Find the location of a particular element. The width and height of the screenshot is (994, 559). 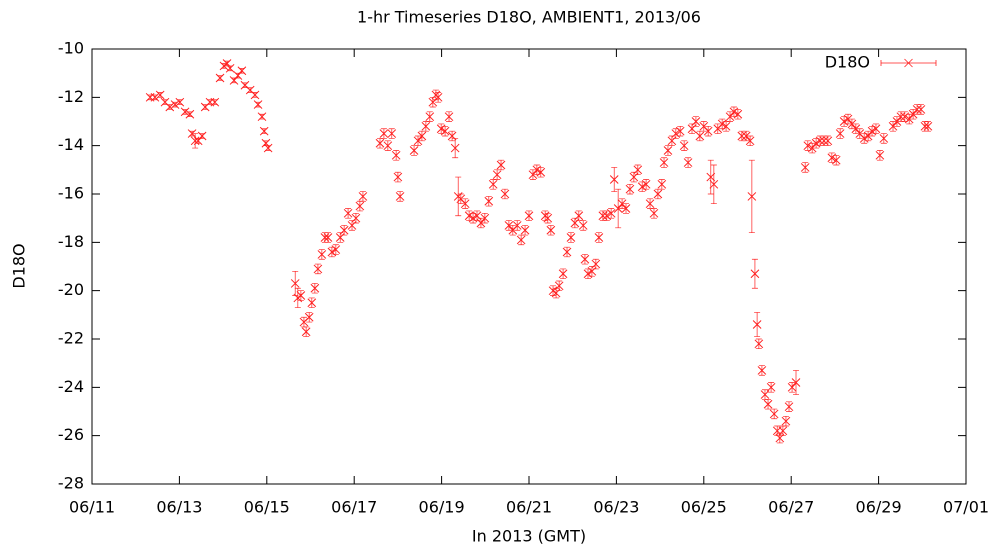

y-tick-label: -28 is located at coordinates (71, 483).